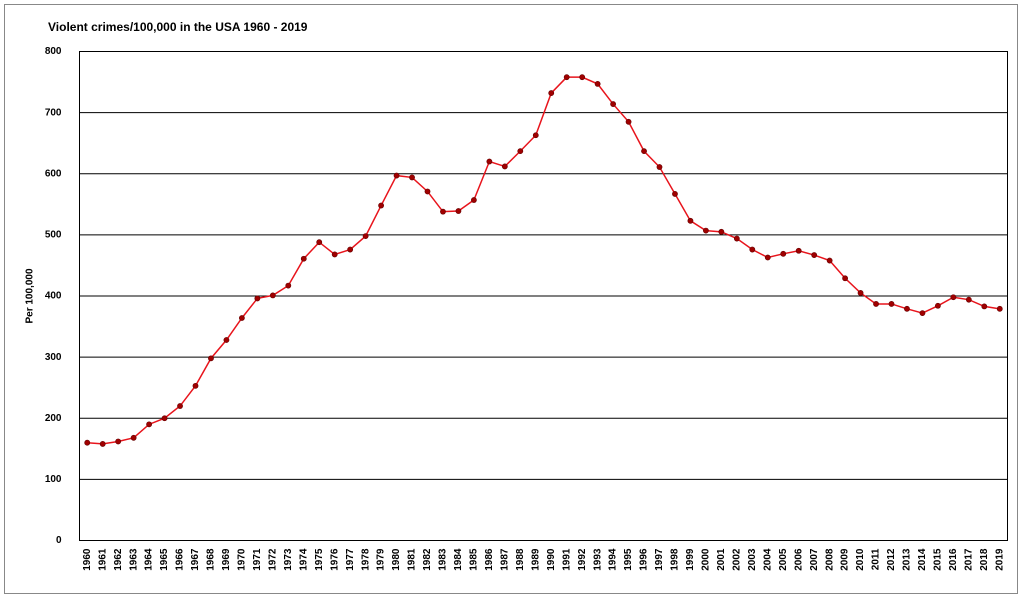  I want to click on x-tick-label: 1974, so click(303, 559).